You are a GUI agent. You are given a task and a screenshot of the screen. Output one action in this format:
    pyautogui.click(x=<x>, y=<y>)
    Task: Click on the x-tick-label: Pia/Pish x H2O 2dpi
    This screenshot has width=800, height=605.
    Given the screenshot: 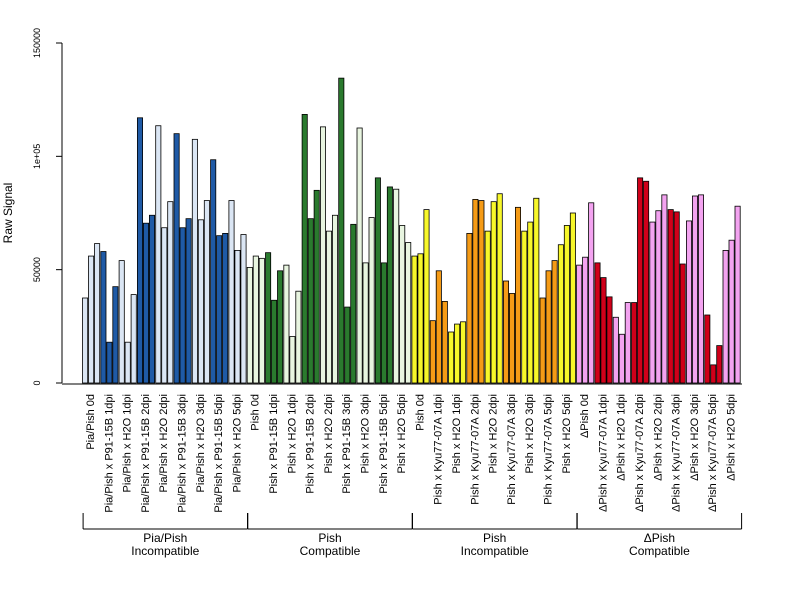 What is the action you would take?
    pyautogui.click(x=164, y=443)
    